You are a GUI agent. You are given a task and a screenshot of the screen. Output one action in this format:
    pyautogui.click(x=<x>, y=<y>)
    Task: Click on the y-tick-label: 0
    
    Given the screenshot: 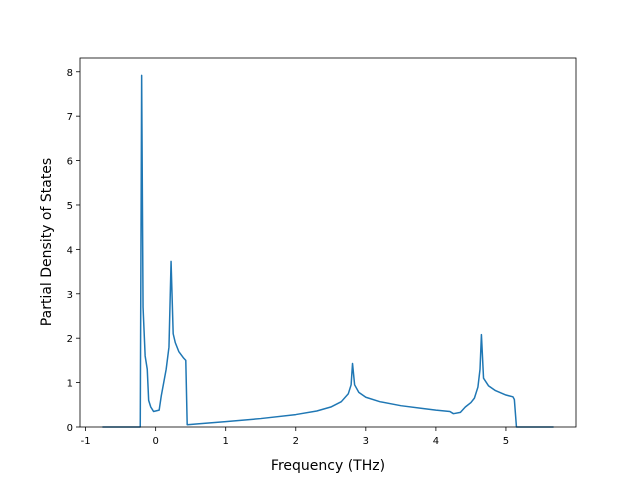 What is the action you would take?
    pyautogui.click(x=70, y=428)
    